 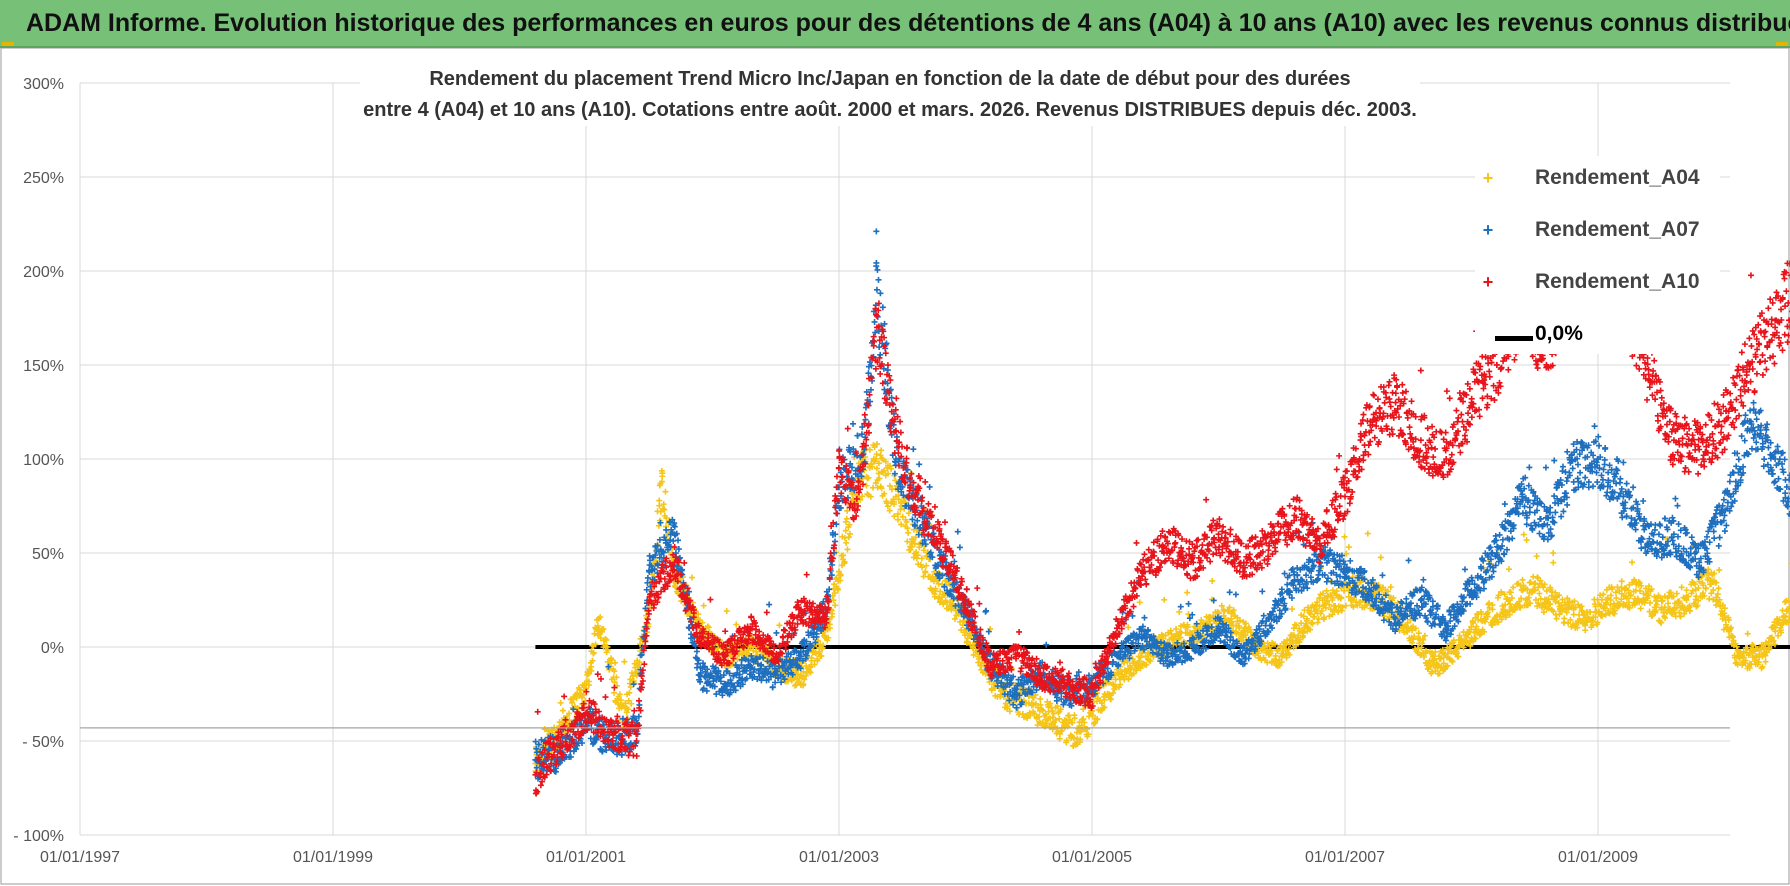 What do you see at coordinates (38, 836) in the screenshot?
I see `y-tick-label: - 100%` at bounding box center [38, 836].